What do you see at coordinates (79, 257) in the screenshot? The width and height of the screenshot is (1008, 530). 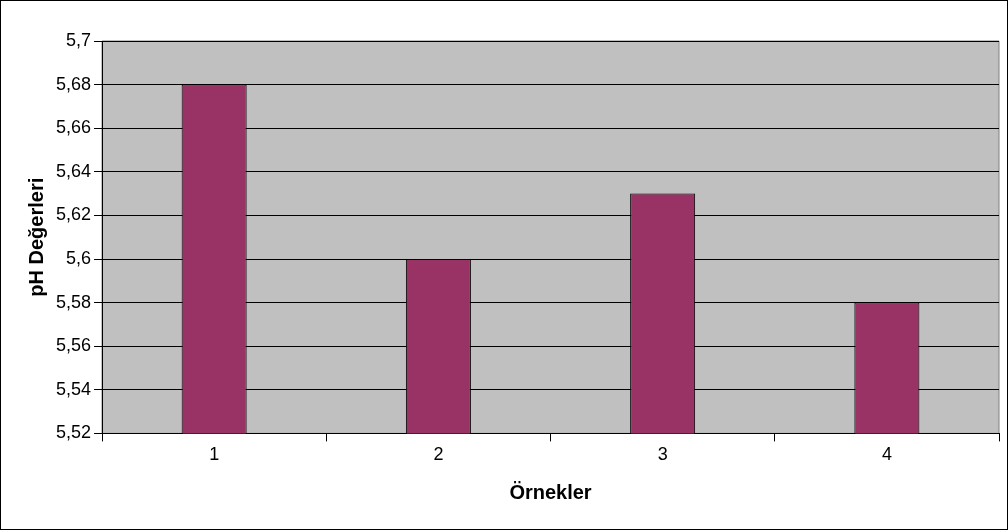 I see `y-tick-label: 5,6` at bounding box center [79, 257].